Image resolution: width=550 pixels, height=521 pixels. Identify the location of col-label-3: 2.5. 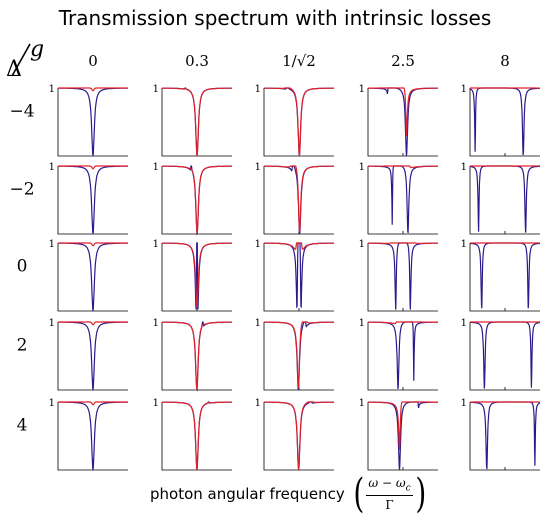
(403, 61).